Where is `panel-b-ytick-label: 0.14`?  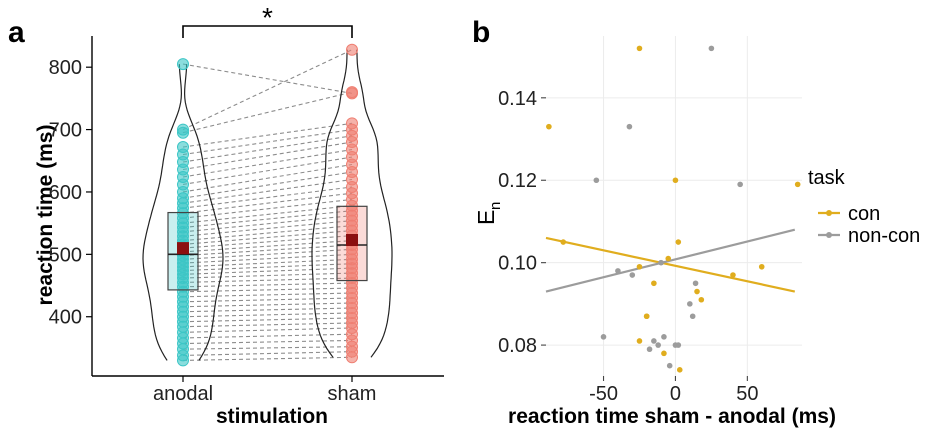
panel-b-ytick-label: 0.14 is located at coordinates (517, 99).